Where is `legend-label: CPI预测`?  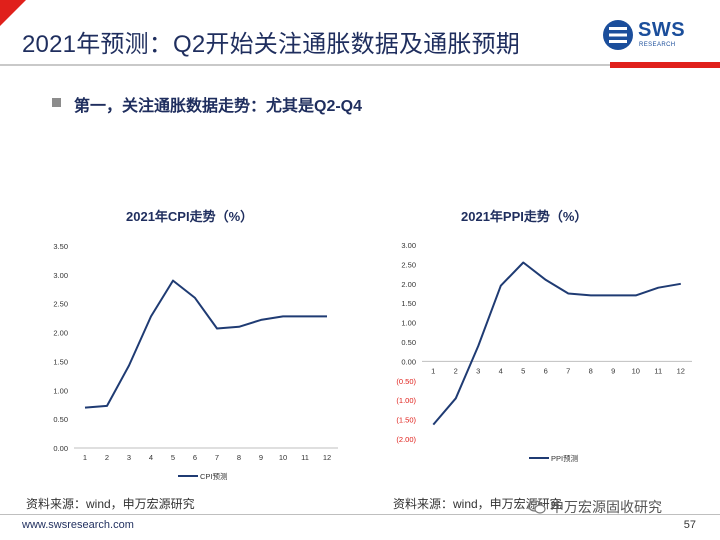
legend-label: CPI预测 is located at coordinates (214, 476).